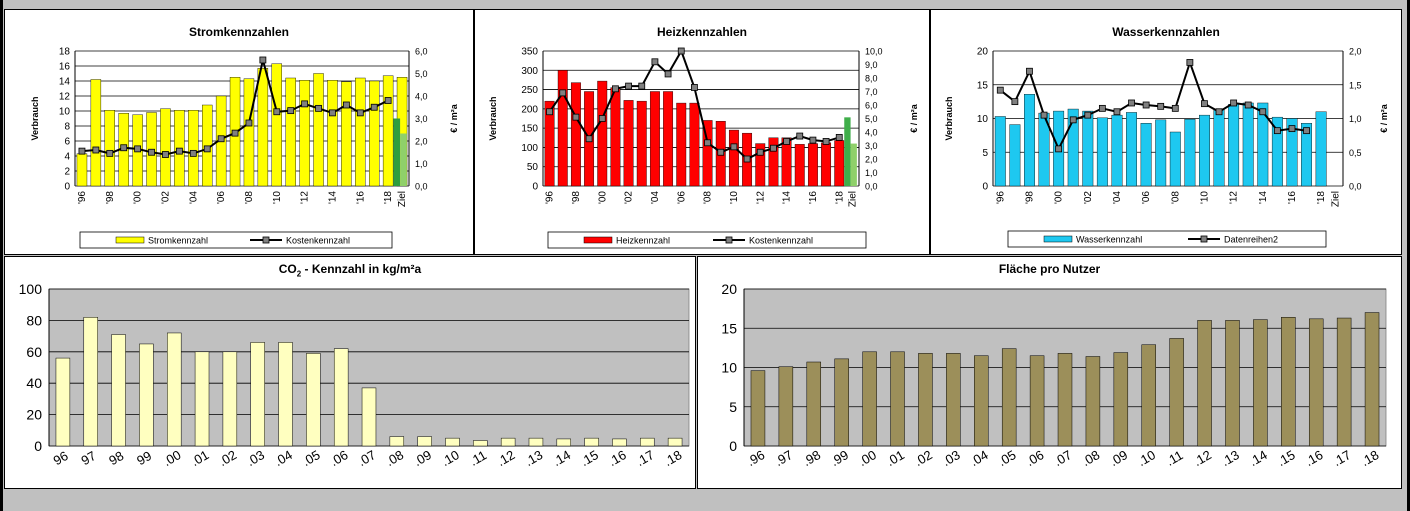  I want to click on x-tick-label: .10, so click(1146, 458).